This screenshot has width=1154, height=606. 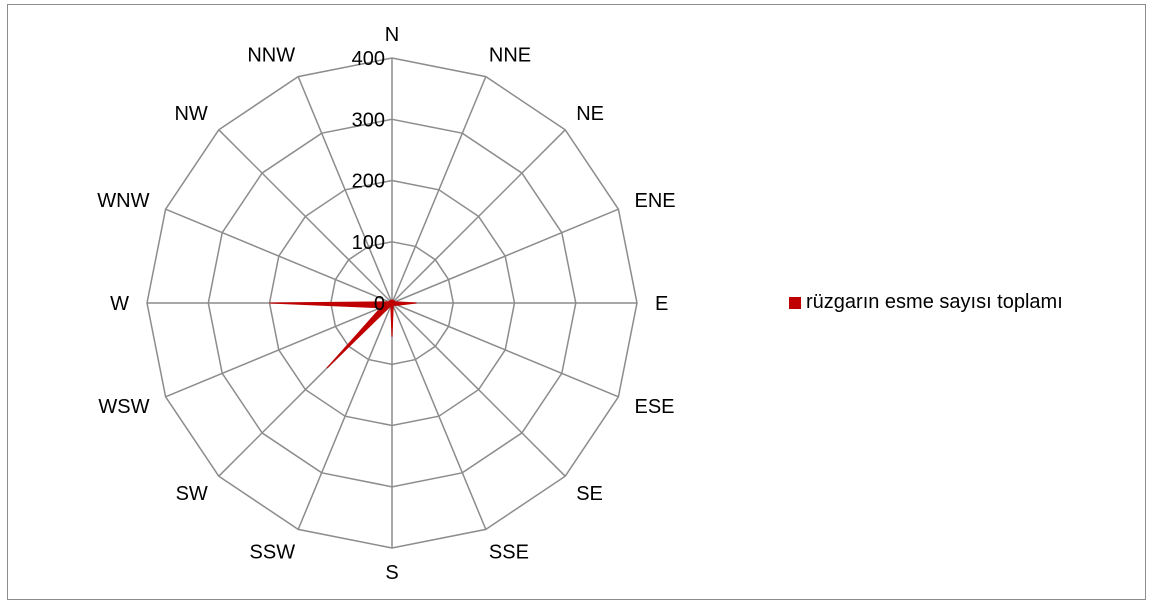 What do you see at coordinates (391, 573) in the screenshot?
I see `category-label: S` at bounding box center [391, 573].